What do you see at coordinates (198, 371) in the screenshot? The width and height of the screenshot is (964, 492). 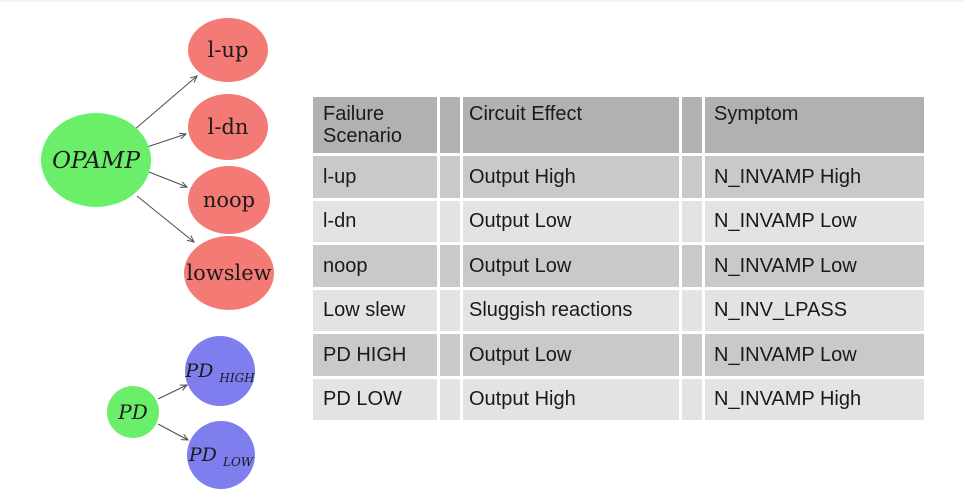 I see `pd-high-label-main: PD` at bounding box center [198, 371].